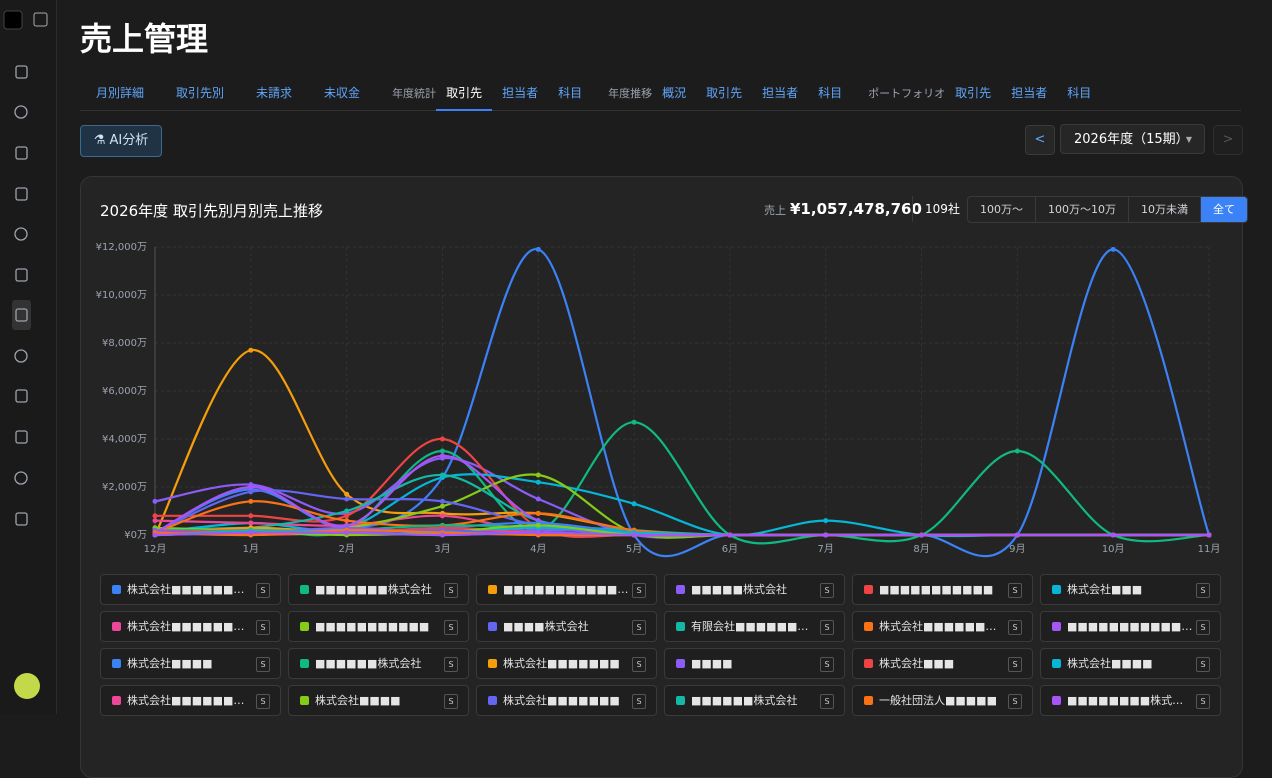 This screenshot has width=1272, height=778. I want to click on y-tick-label: ¥8,000万, so click(124, 343).